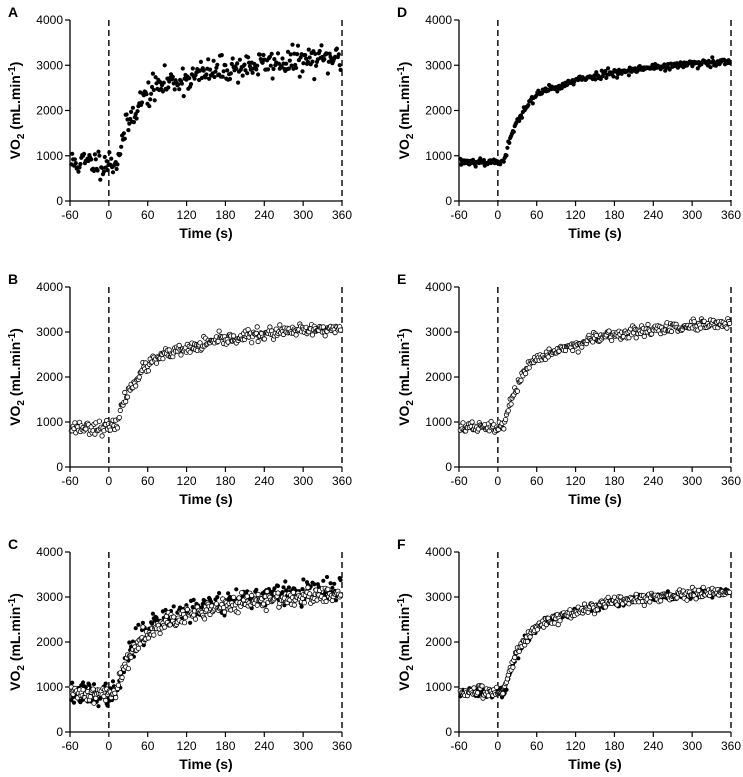 This screenshot has width=743, height=777. What do you see at coordinates (109, 215) in the screenshot?
I see `x-tick-label: 0` at bounding box center [109, 215].